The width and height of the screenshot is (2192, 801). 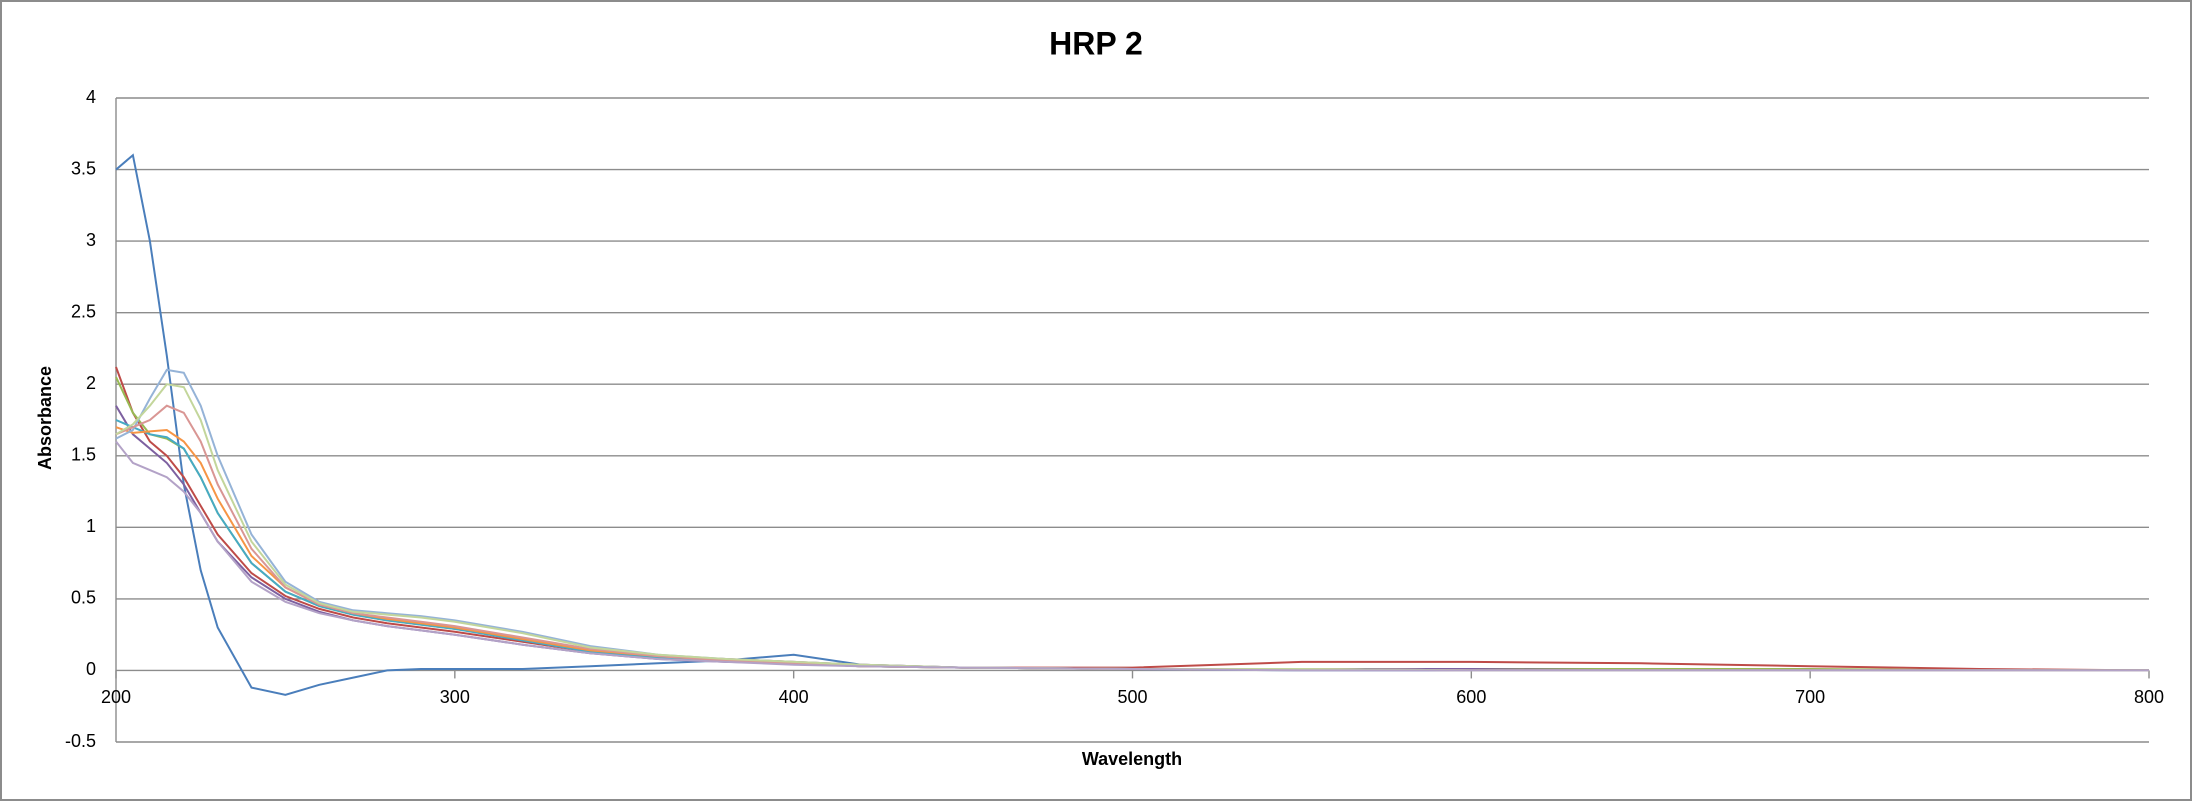 What do you see at coordinates (91, 97) in the screenshot?
I see `y-tick-label: 4` at bounding box center [91, 97].